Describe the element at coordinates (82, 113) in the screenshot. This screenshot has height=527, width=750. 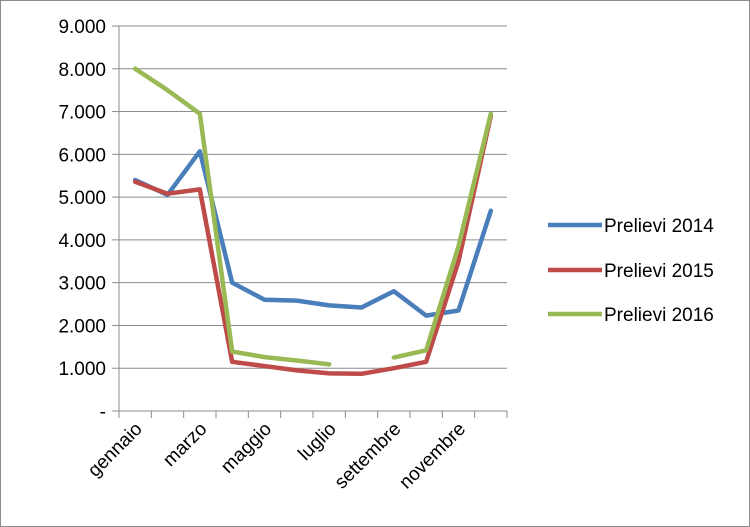
I see `y-tick-label: 7.000` at that location.